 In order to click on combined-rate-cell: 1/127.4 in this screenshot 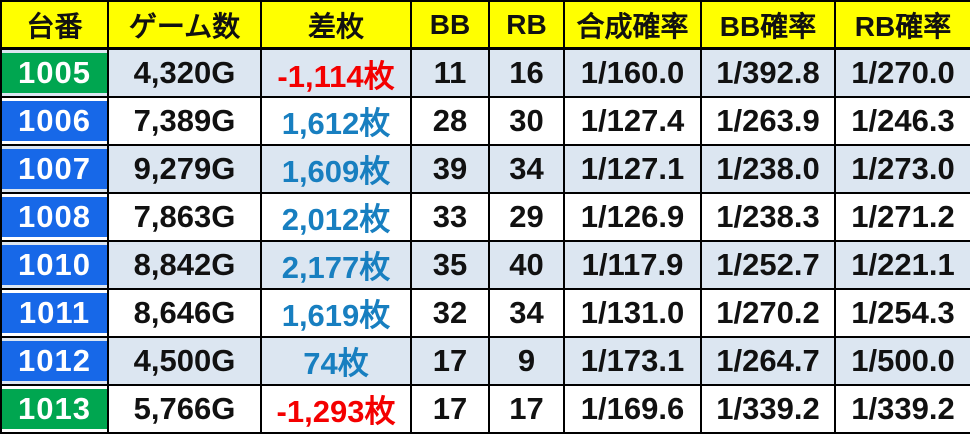, I will do `click(632, 121)`.